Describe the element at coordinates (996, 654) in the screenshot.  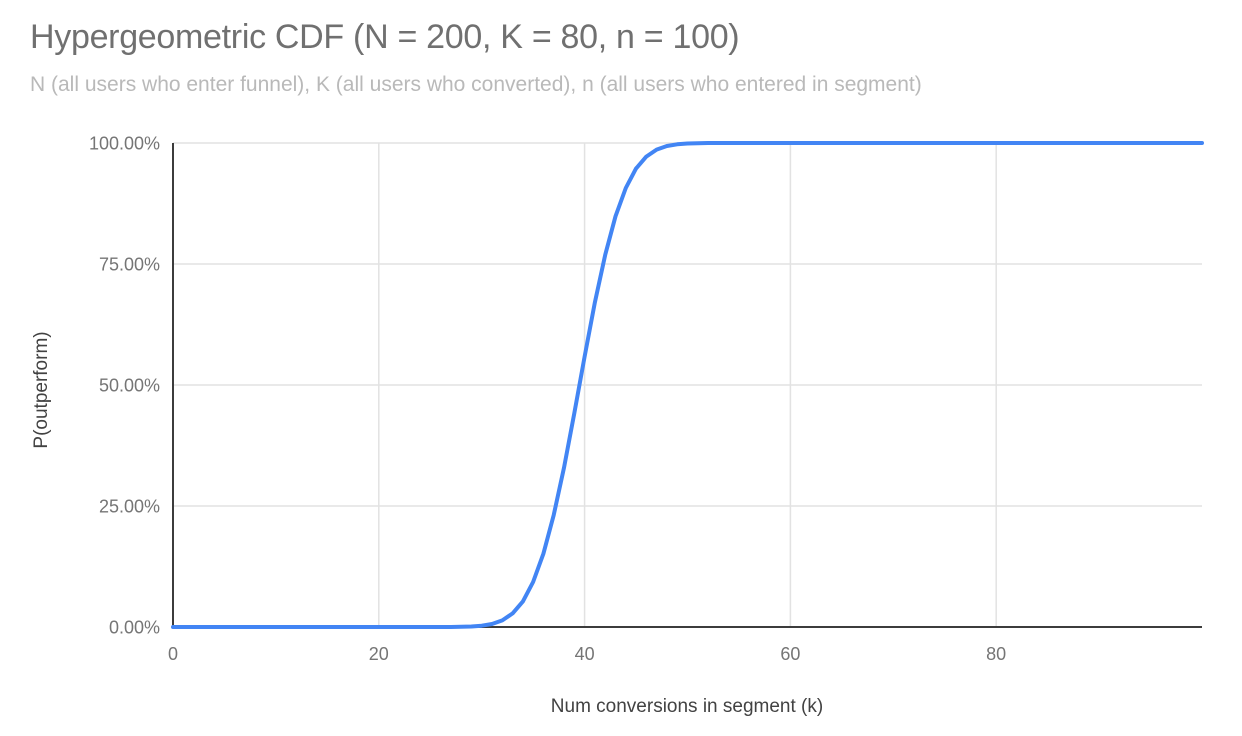
I see `x-tick-label: 80` at that location.